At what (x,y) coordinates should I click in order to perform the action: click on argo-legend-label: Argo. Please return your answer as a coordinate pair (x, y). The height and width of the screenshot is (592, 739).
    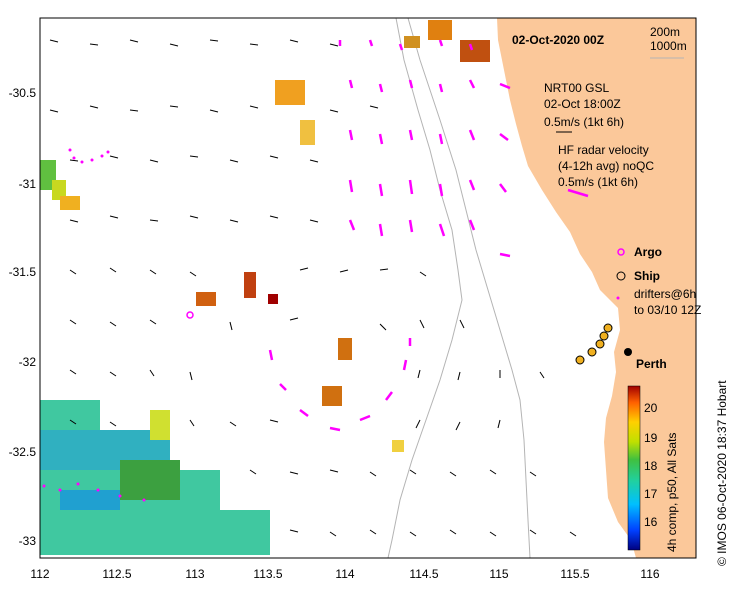
    Looking at the image, I should click on (648, 252).